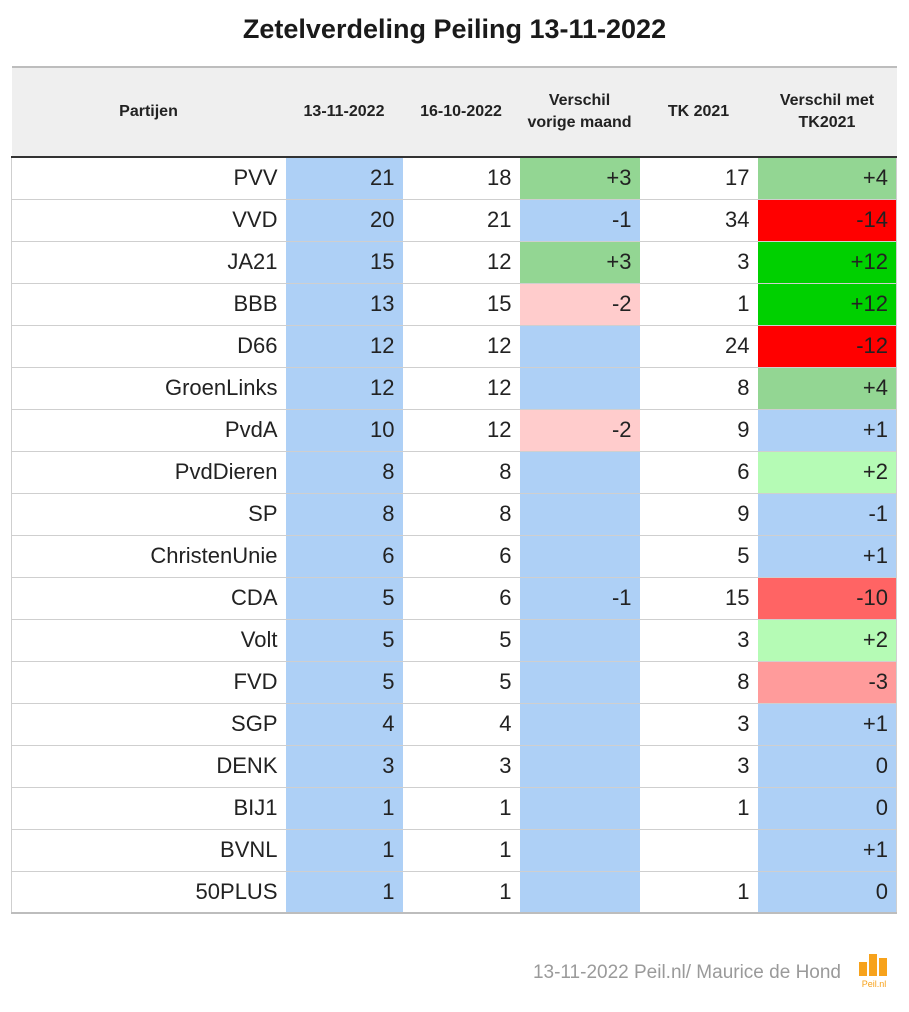  What do you see at coordinates (148, 850) in the screenshot?
I see `cell-party: BVNL` at bounding box center [148, 850].